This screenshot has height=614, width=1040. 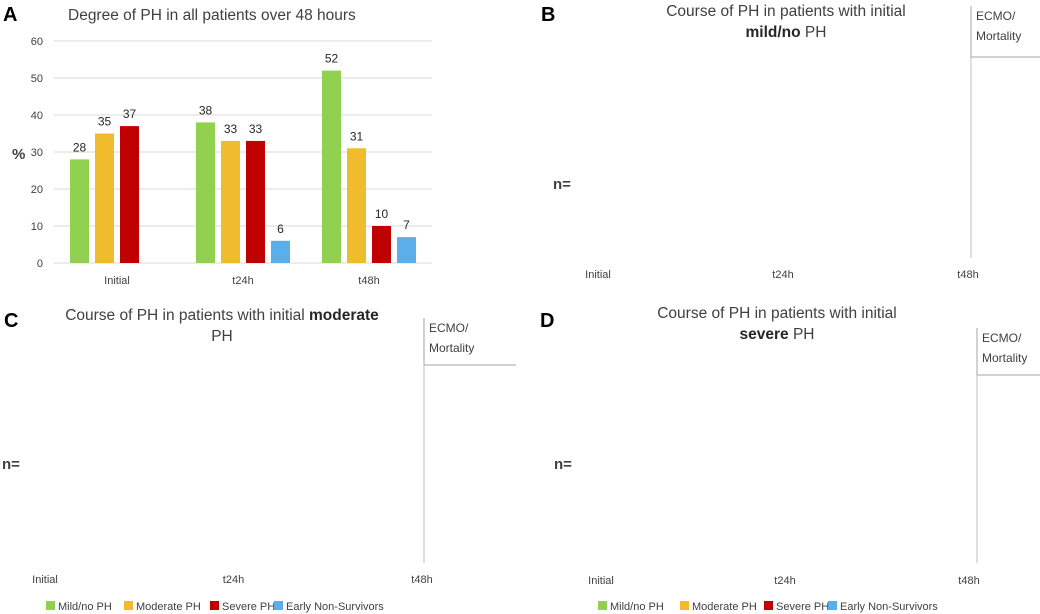 I want to click on legend-d-severe-swatch, so click(x=768, y=605).